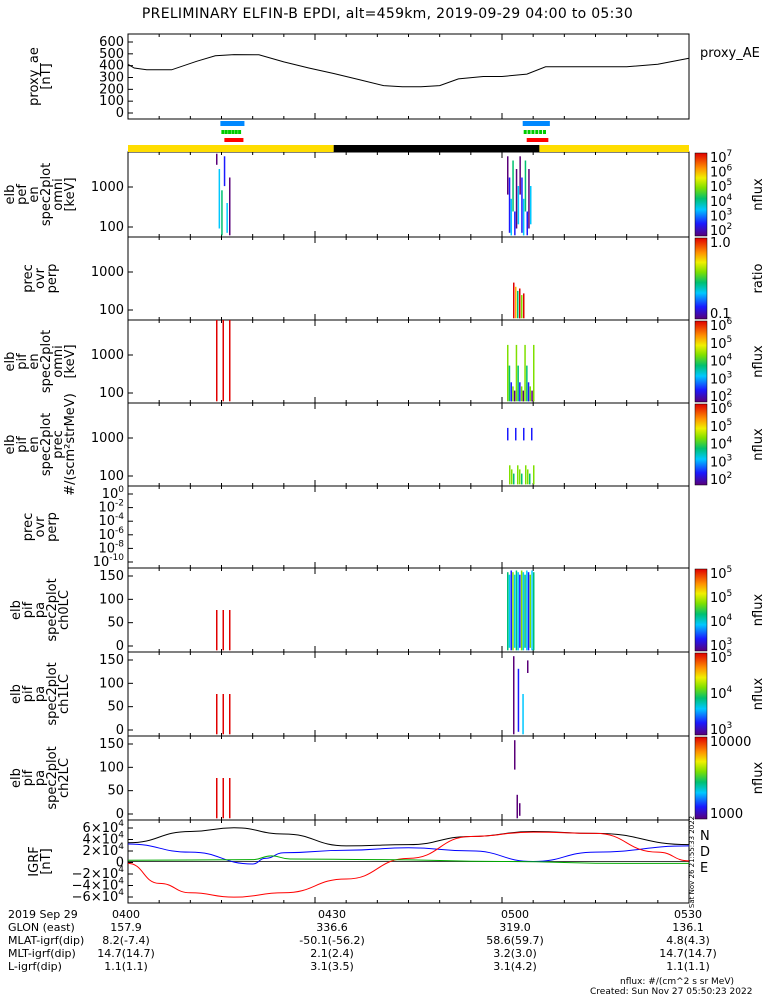 This screenshot has height=1000, width=775. Describe the element at coordinates (28, 693) in the screenshot. I see `ylabel-pa_ch1: pif` at that location.